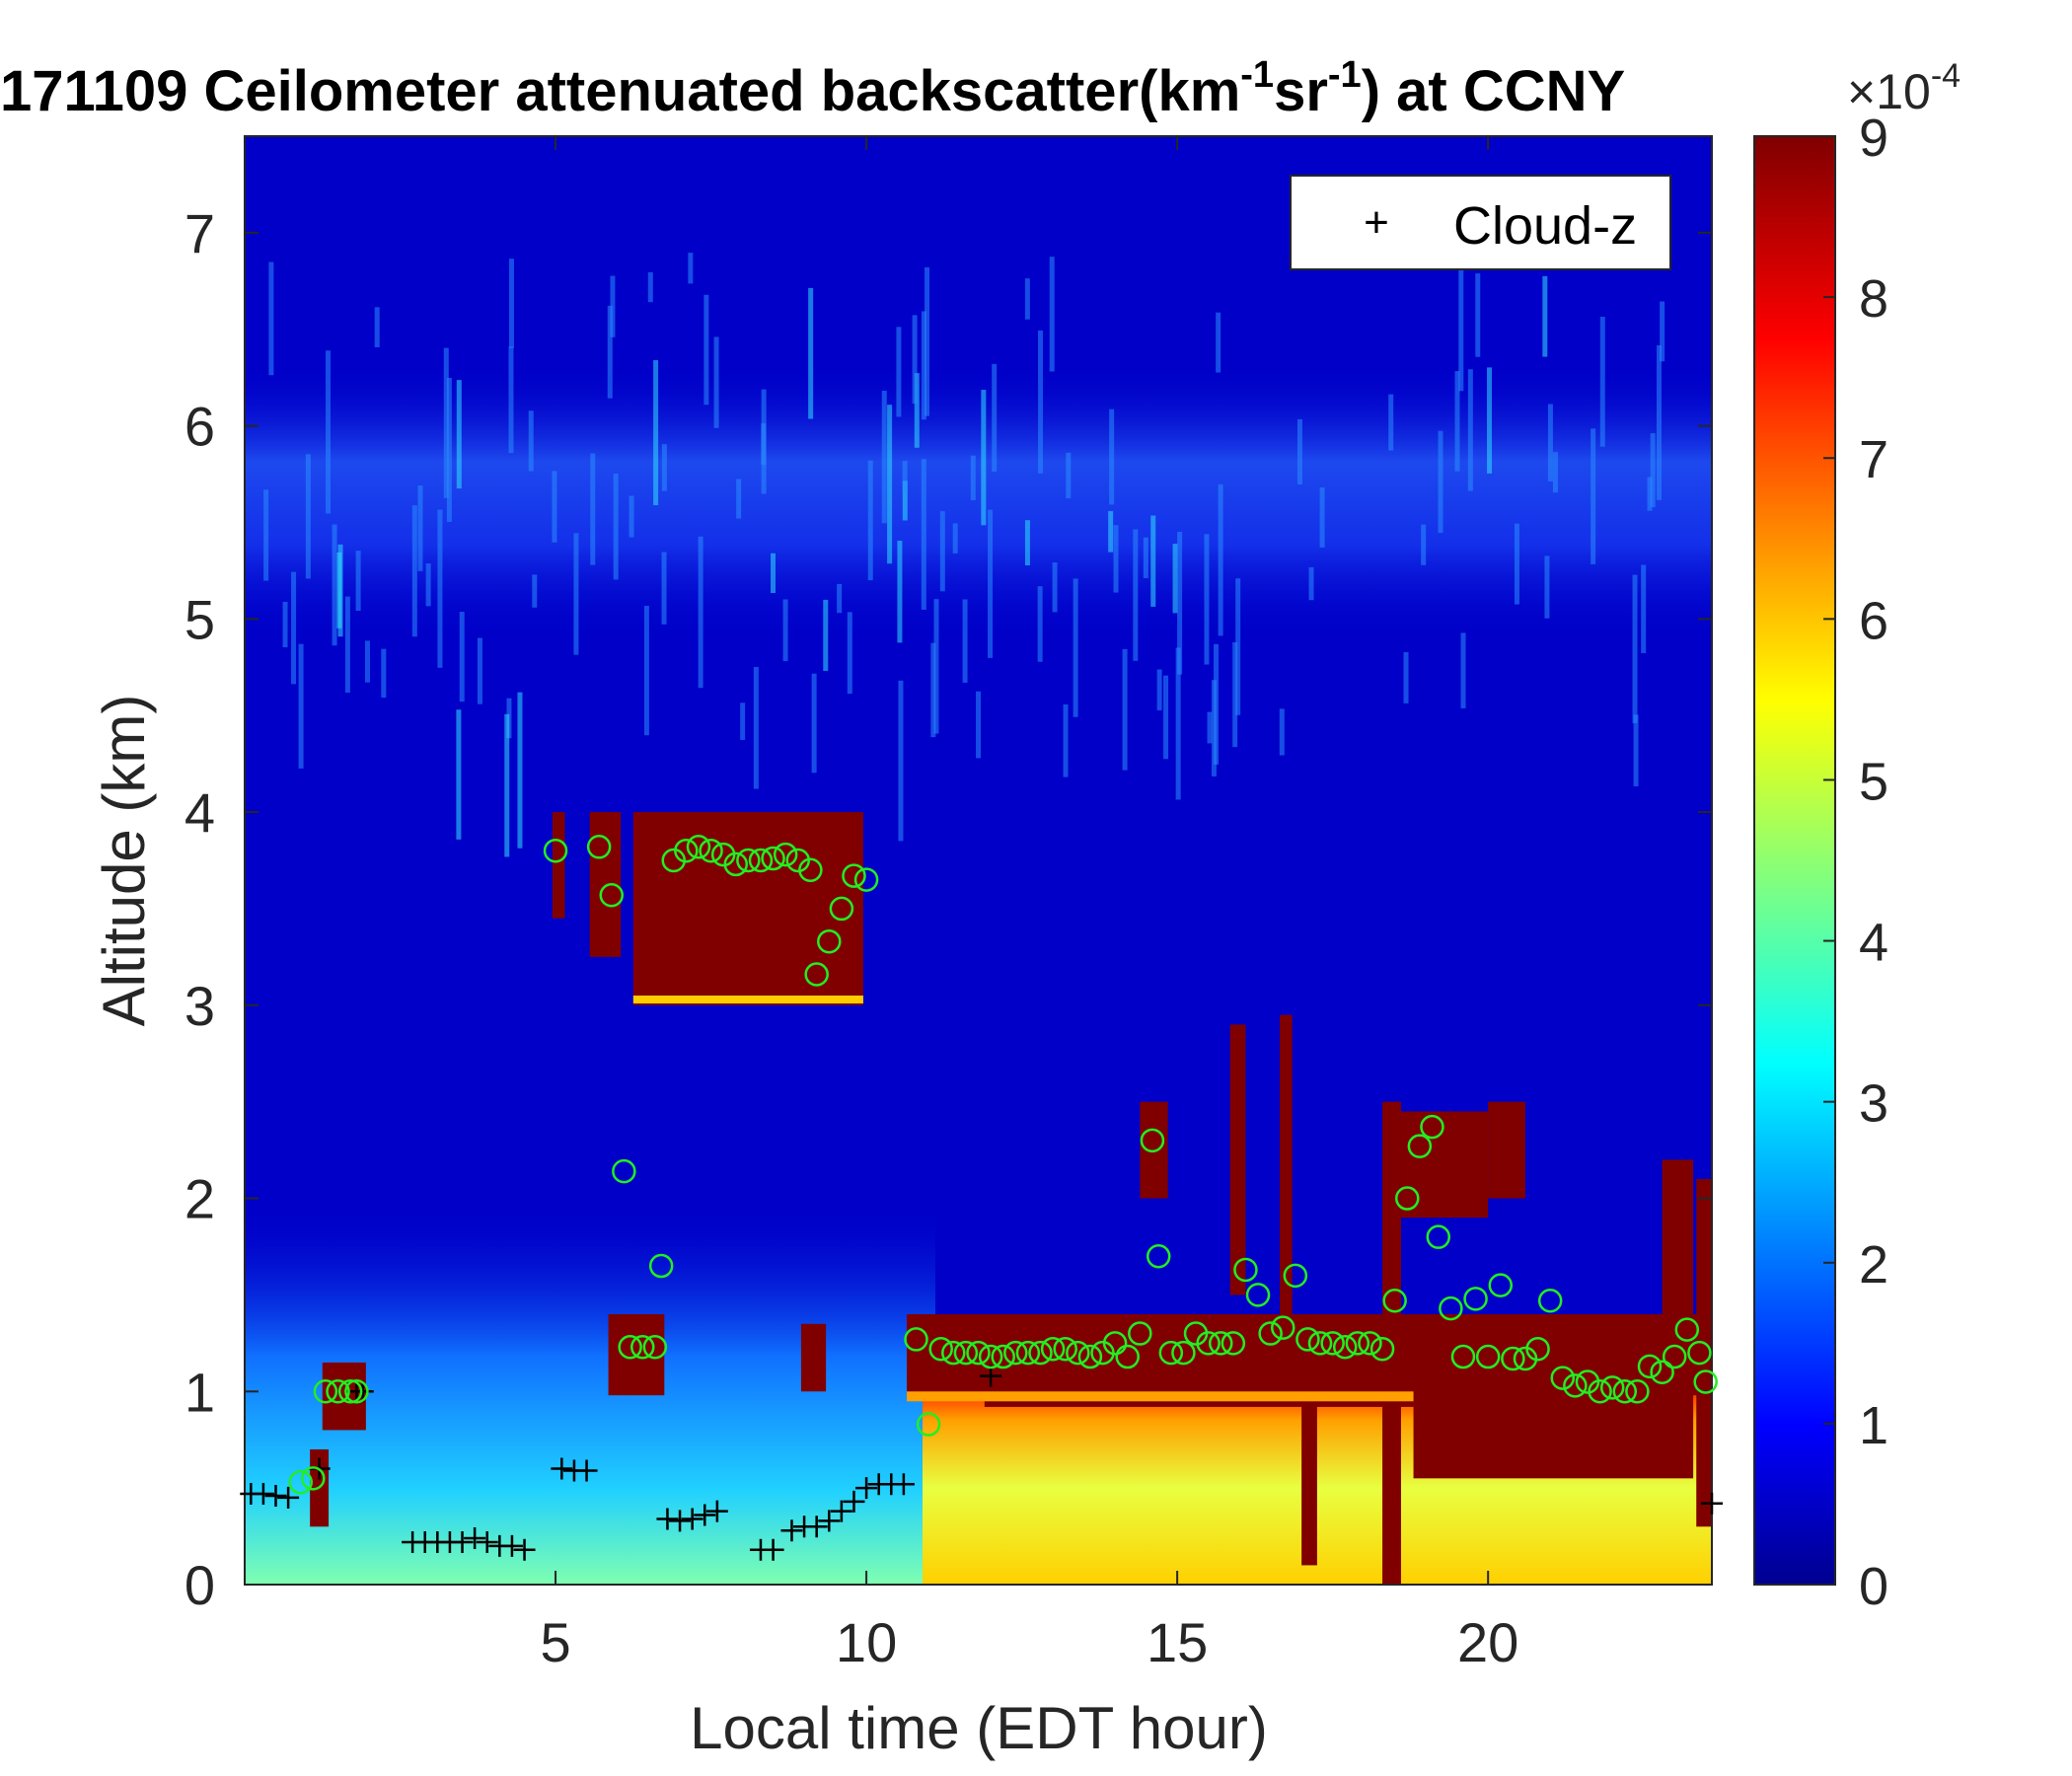 The width and height of the screenshot is (2072, 1776). What do you see at coordinates (200, 1006) in the screenshot?
I see `y-tick-label: 3` at bounding box center [200, 1006].